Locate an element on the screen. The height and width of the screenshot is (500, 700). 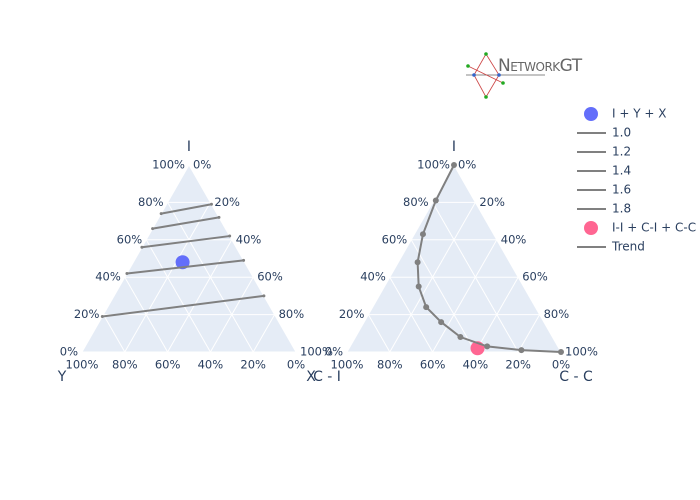
legend-item: 1.4 is located at coordinates (604, 171).